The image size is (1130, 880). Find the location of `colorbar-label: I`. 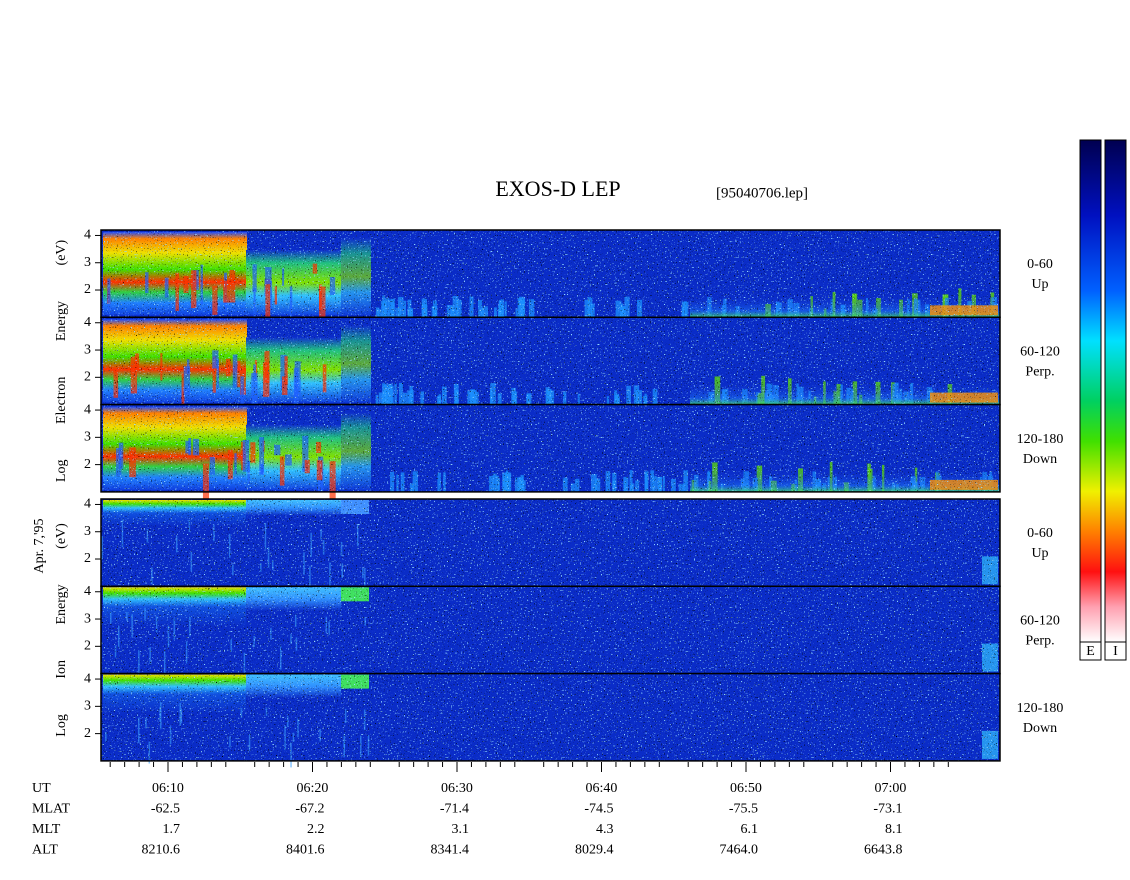

colorbar-label: I is located at coordinates (1115, 651).